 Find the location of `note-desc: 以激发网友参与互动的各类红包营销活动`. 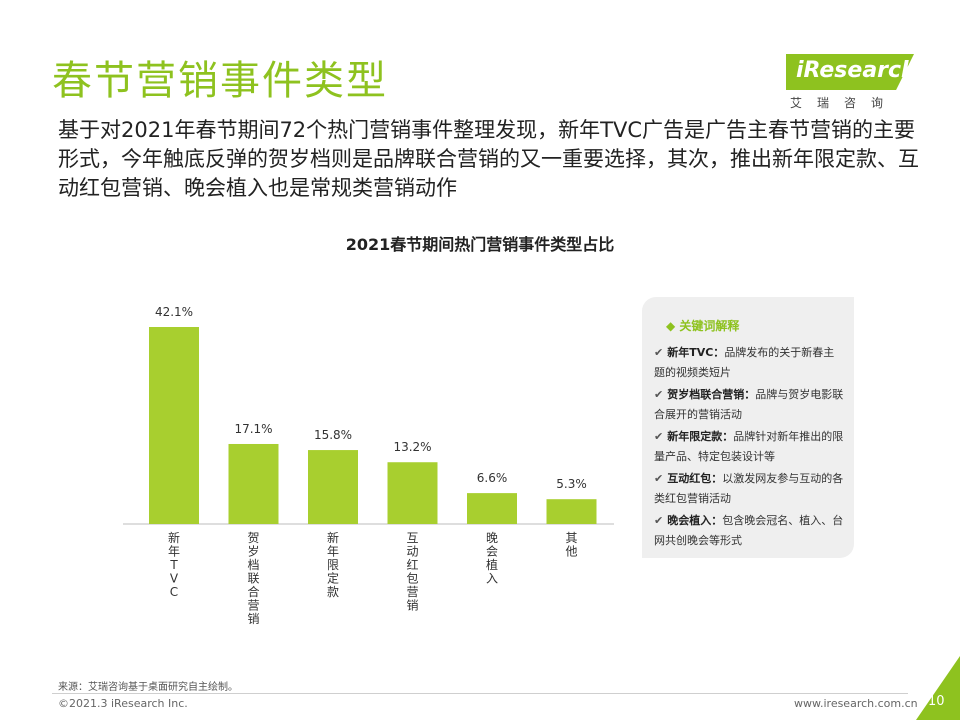

note-desc: 以激发网友参与互动的各类红包营销活动 is located at coordinates (749, 488).